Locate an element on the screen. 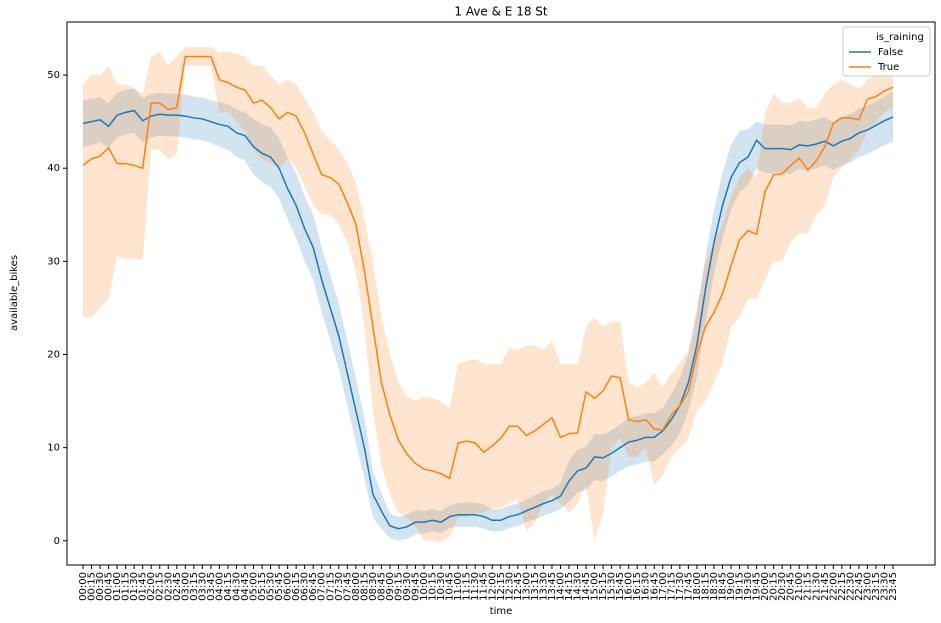  x-tick-label: 08:45 is located at coordinates (381, 586).